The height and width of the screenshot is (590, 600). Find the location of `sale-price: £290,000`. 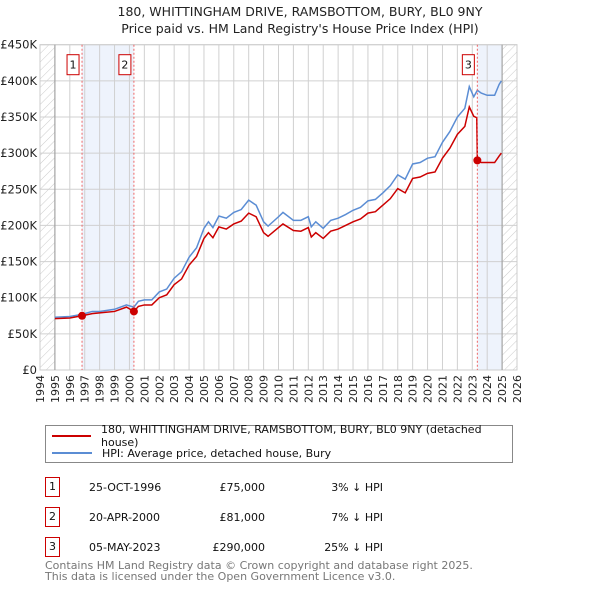

sale-price: £290,000 is located at coordinates (239, 547).